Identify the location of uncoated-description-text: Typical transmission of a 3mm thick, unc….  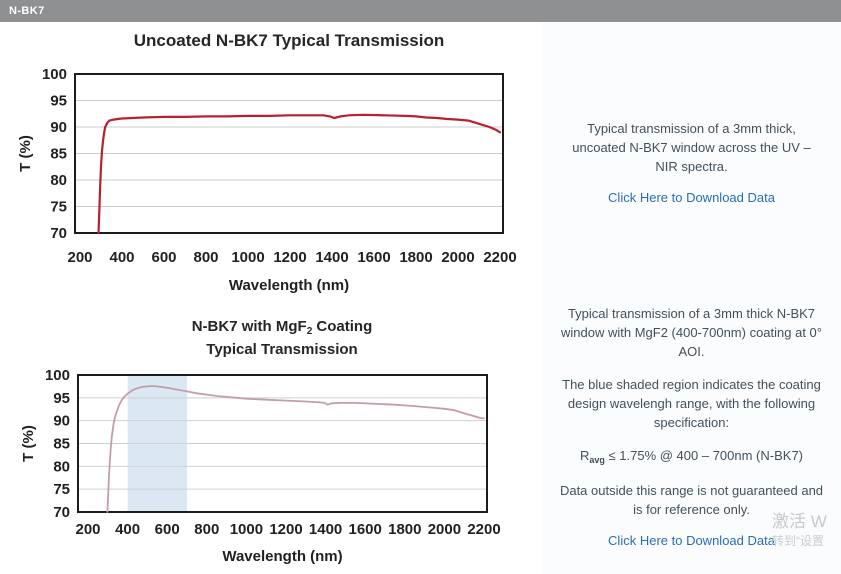
(691, 147).